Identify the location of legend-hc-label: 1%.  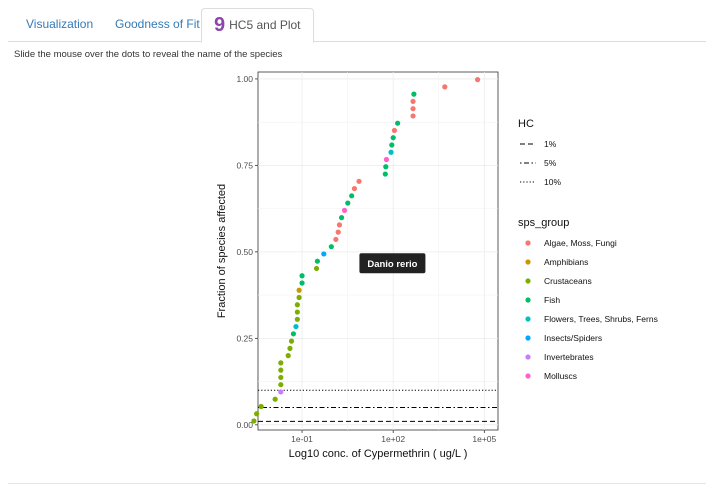
(550, 144).